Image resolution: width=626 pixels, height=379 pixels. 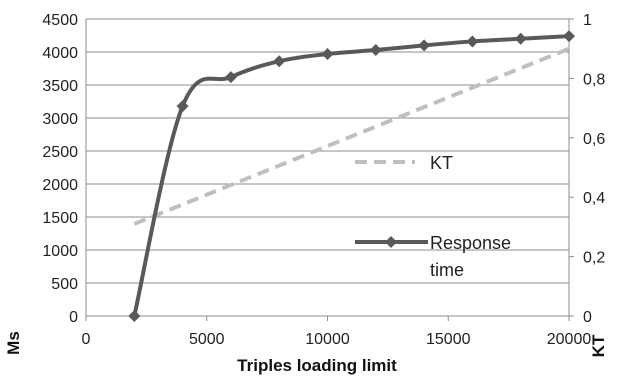 What do you see at coordinates (86, 339) in the screenshot?
I see `x-tick-label: 0` at bounding box center [86, 339].